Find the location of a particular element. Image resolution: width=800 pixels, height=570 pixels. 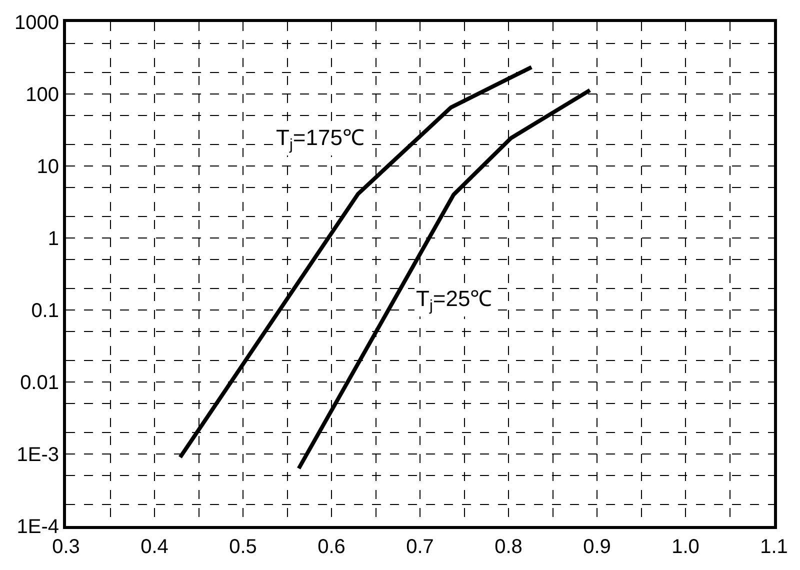

x-tick-label: 0.5 is located at coordinates (243, 547).